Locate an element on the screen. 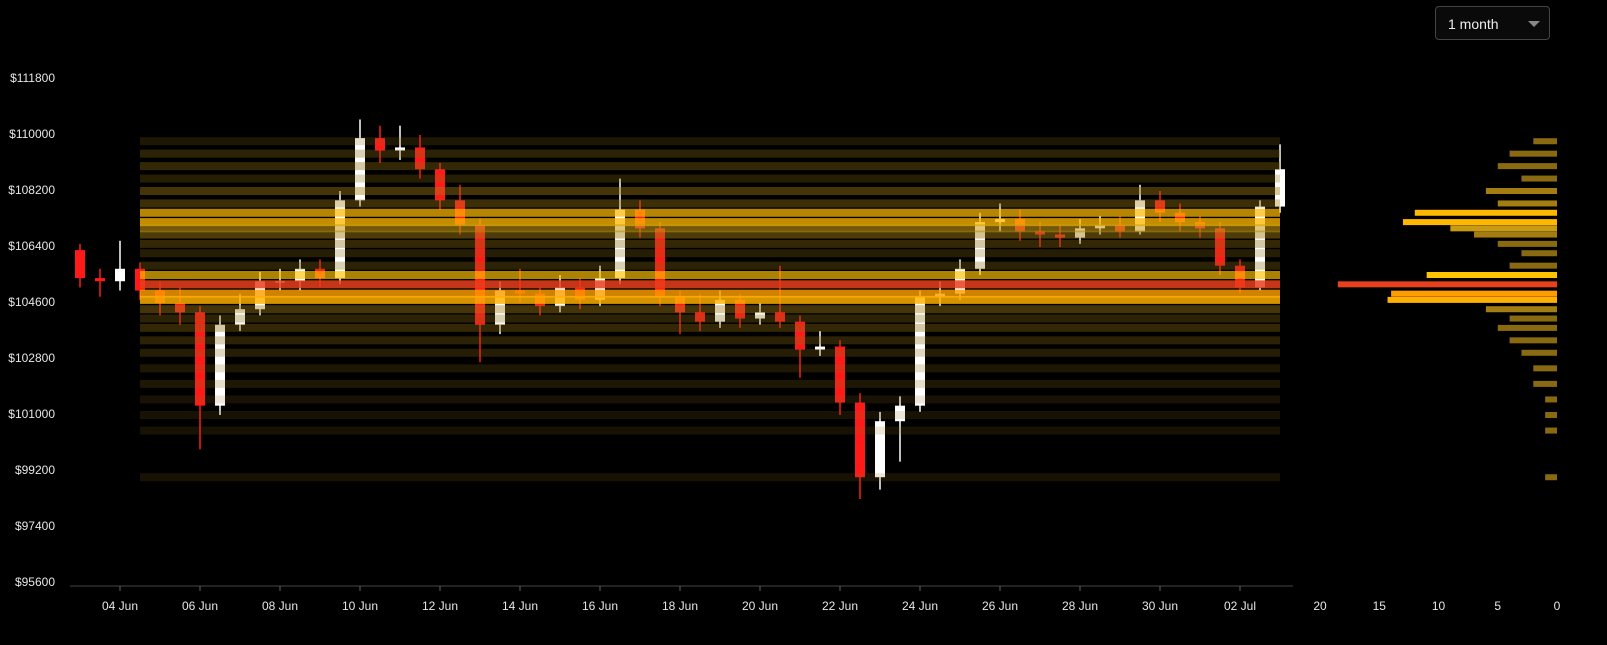 This screenshot has width=1607, height=645. y-tick-label: $110000 is located at coordinates (32, 134).